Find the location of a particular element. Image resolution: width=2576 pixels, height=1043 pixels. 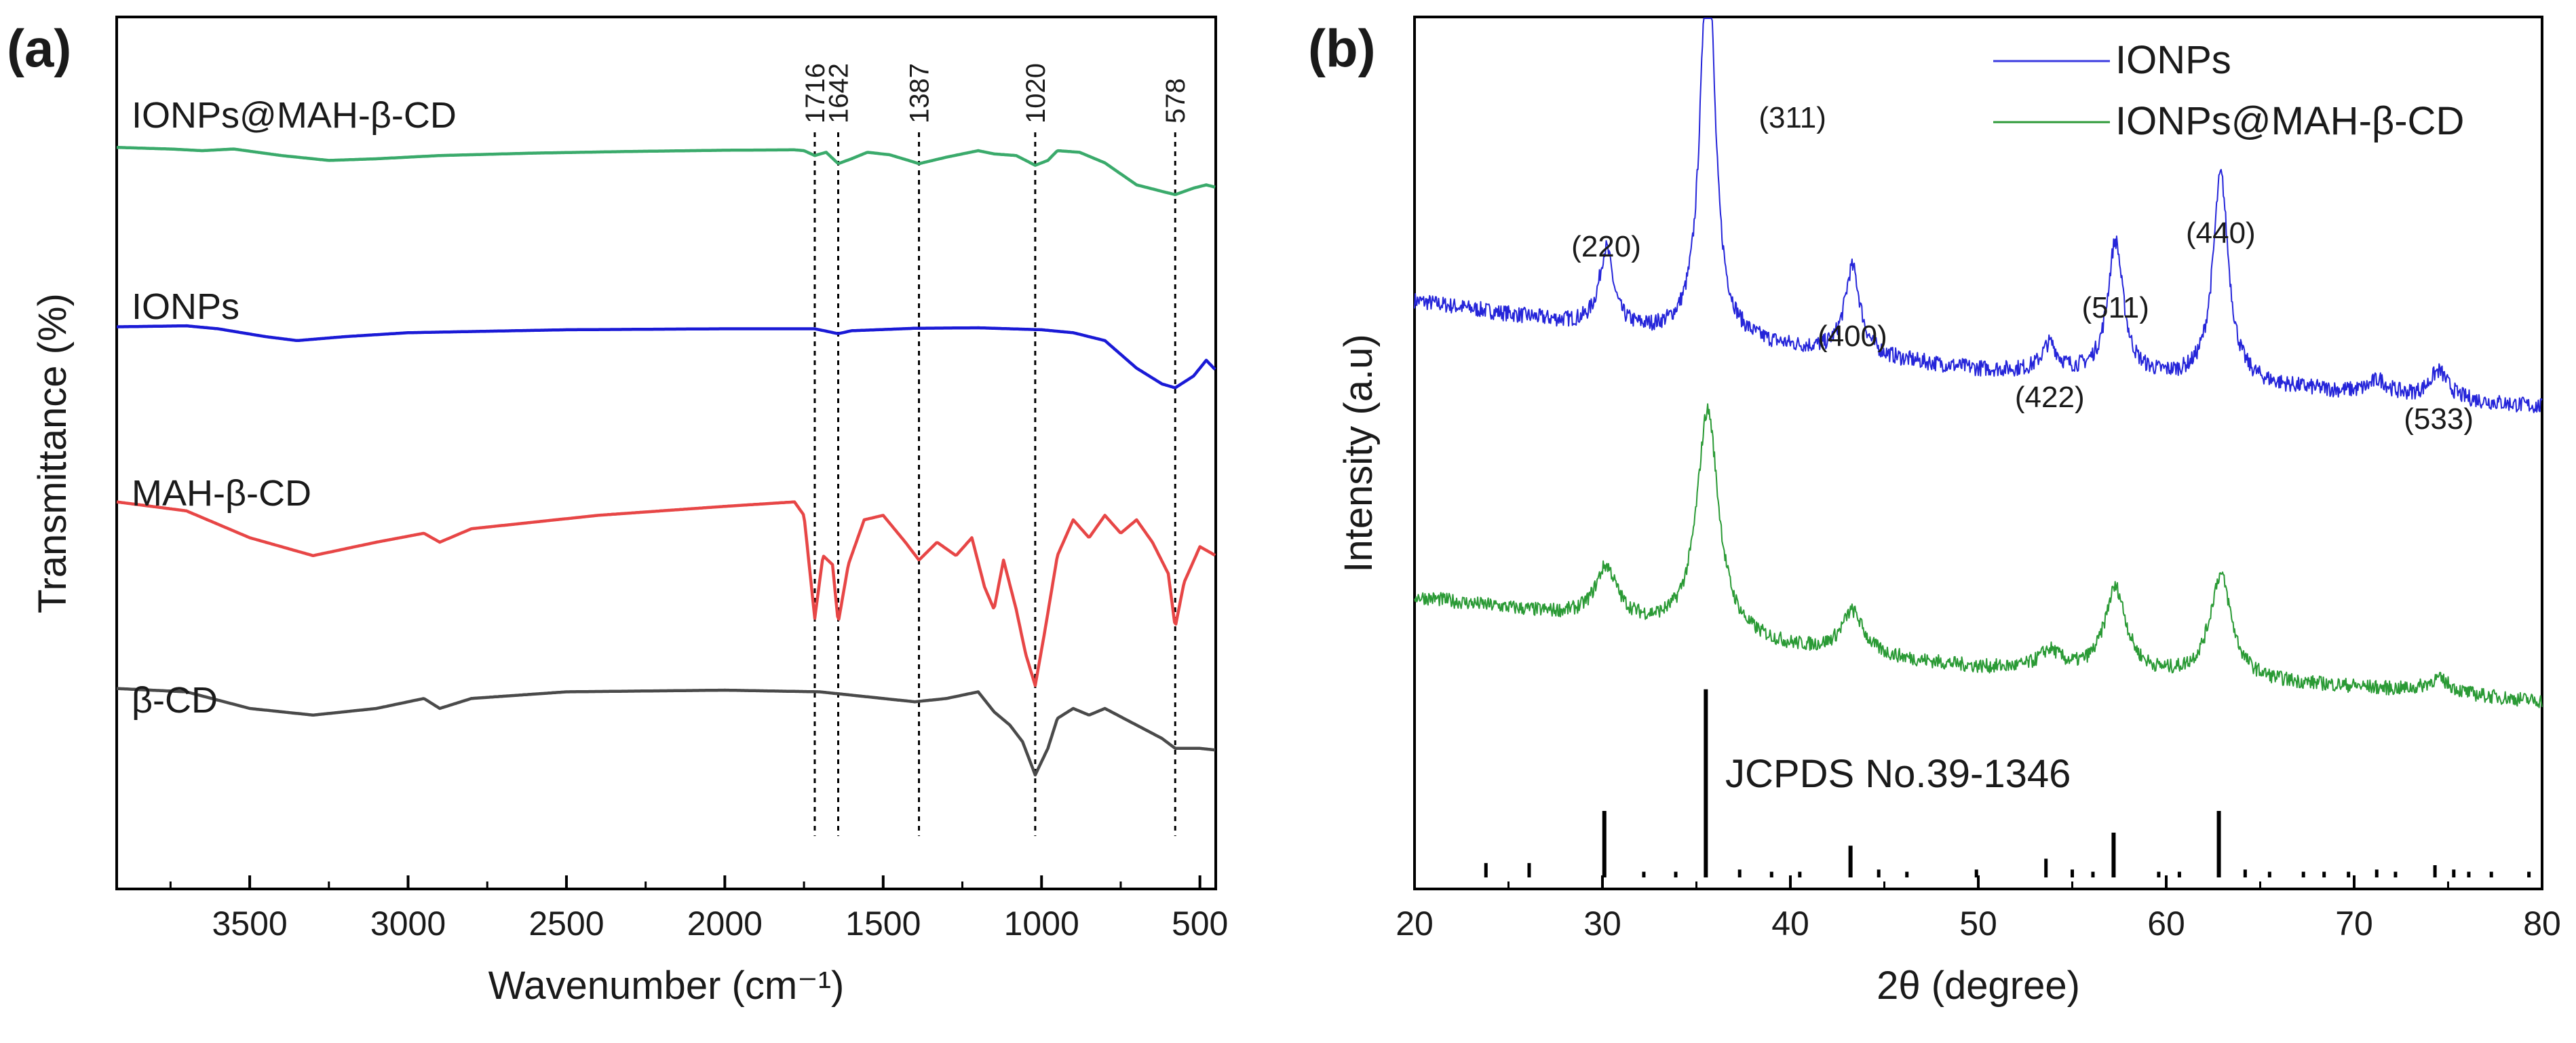

xrd-x-ticks: 20 30 40 50 60 70 80 is located at coordinates (1979, 909).